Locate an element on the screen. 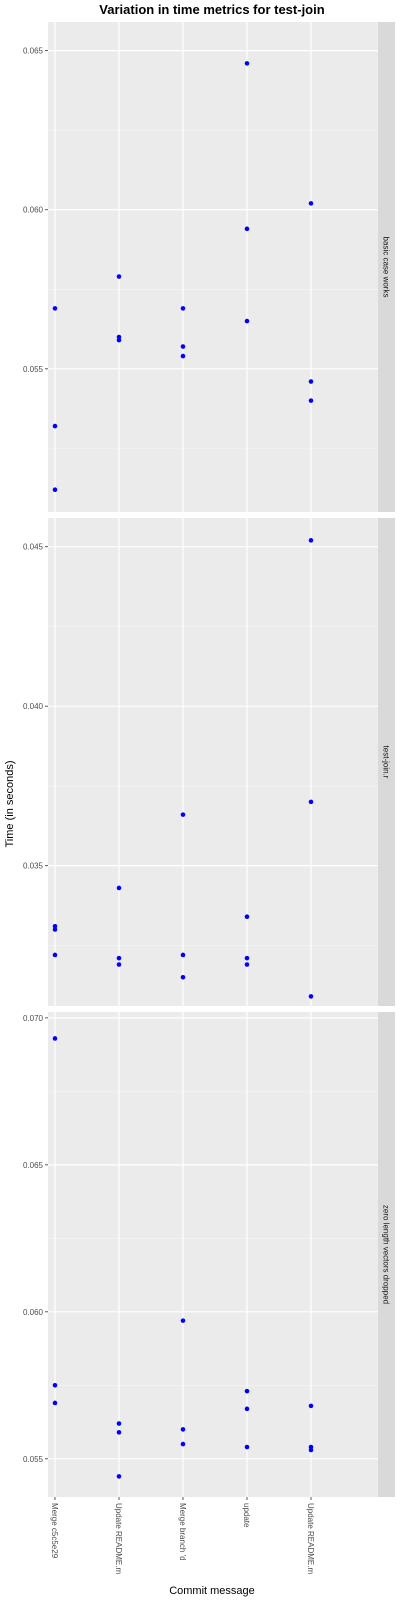 This screenshot has height=1600, width=400. x-tick-label: Merge c5c5e29 is located at coordinates (54, 1531).